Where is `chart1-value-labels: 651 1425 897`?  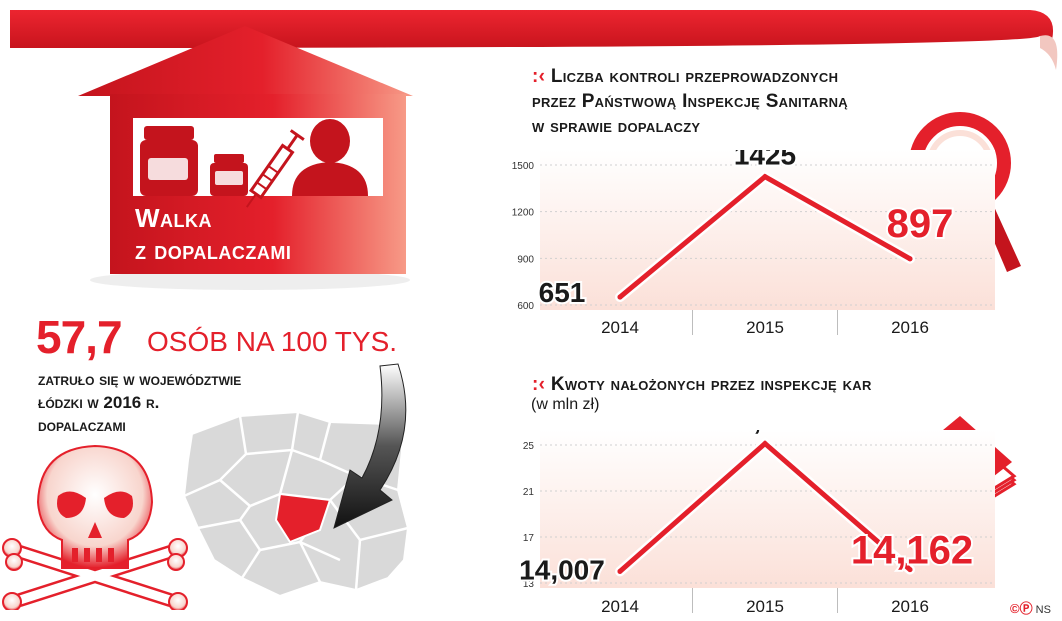 chart1-value-labels: 651 1425 897 is located at coordinates (746, 230).